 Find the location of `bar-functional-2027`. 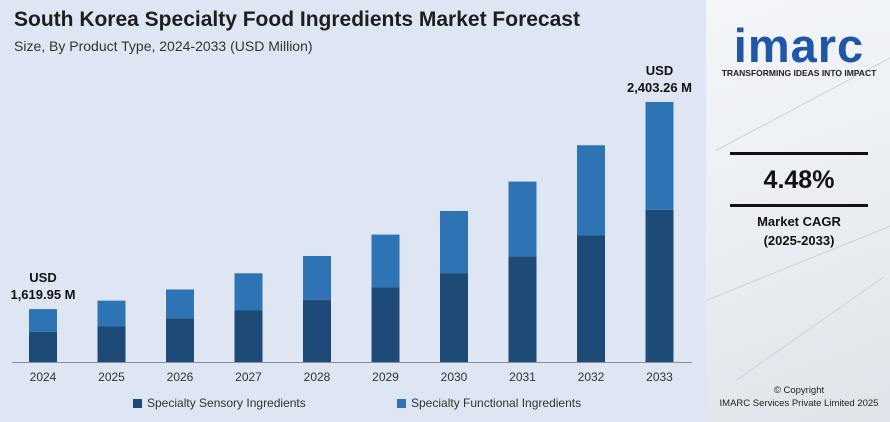

bar-functional-2027 is located at coordinates (248, 292).